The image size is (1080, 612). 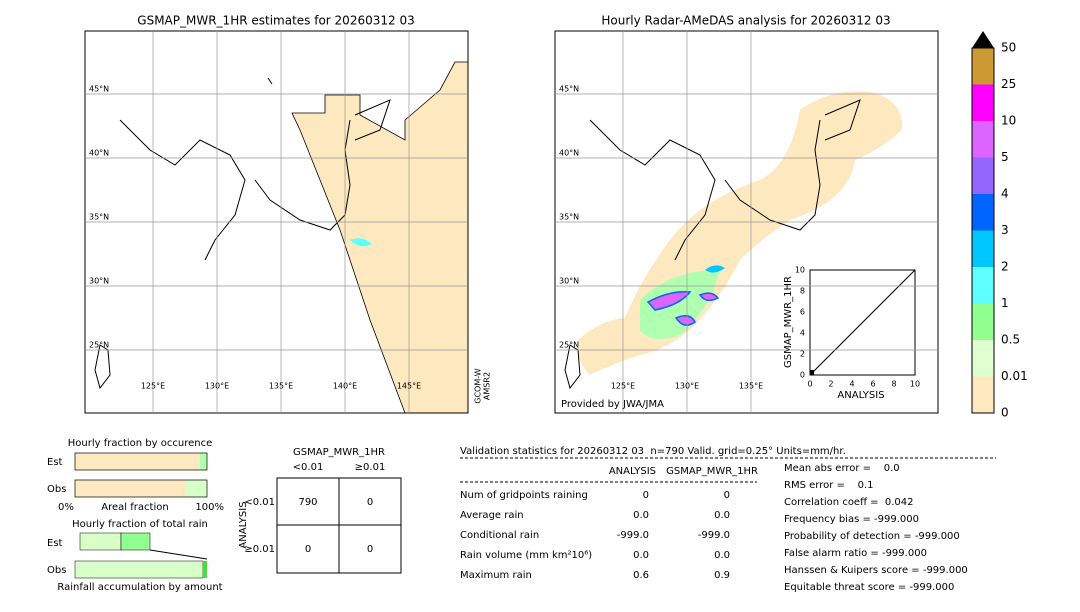 I want to click on row-label: ≥0.01, so click(x=259, y=549).